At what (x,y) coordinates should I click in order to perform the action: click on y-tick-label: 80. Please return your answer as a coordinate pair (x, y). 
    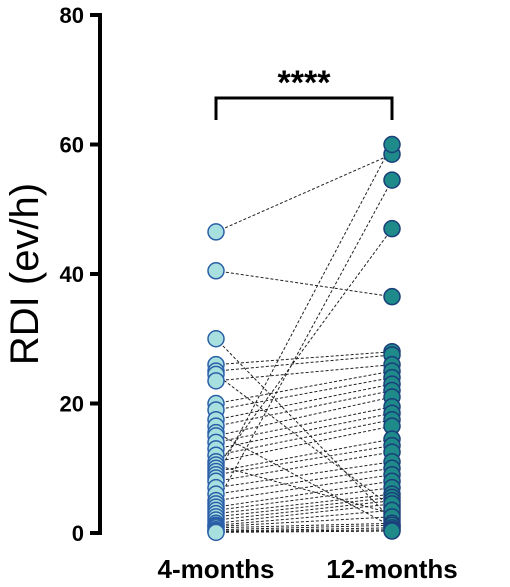
    Looking at the image, I should click on (72, 15).